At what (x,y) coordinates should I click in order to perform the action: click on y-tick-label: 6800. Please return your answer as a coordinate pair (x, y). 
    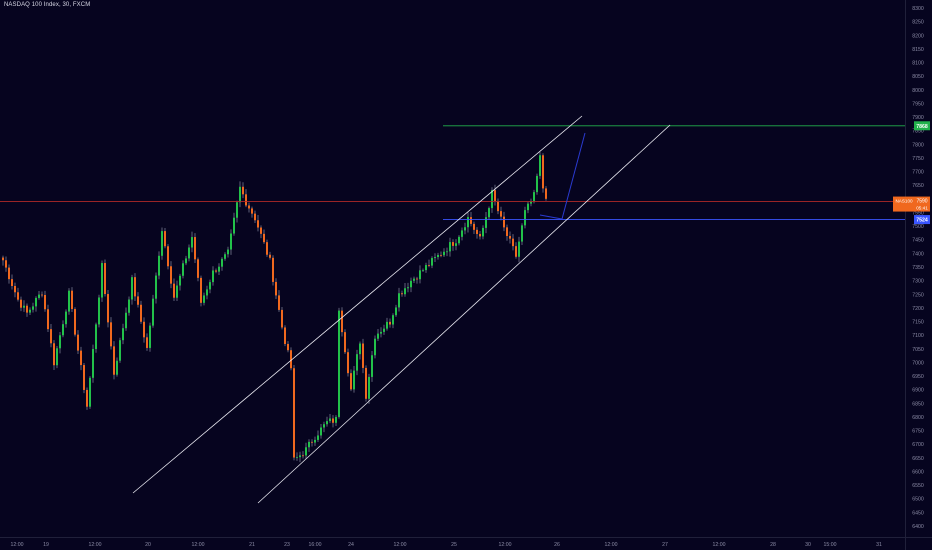
    Looking at the image, I should click on (918, 418).